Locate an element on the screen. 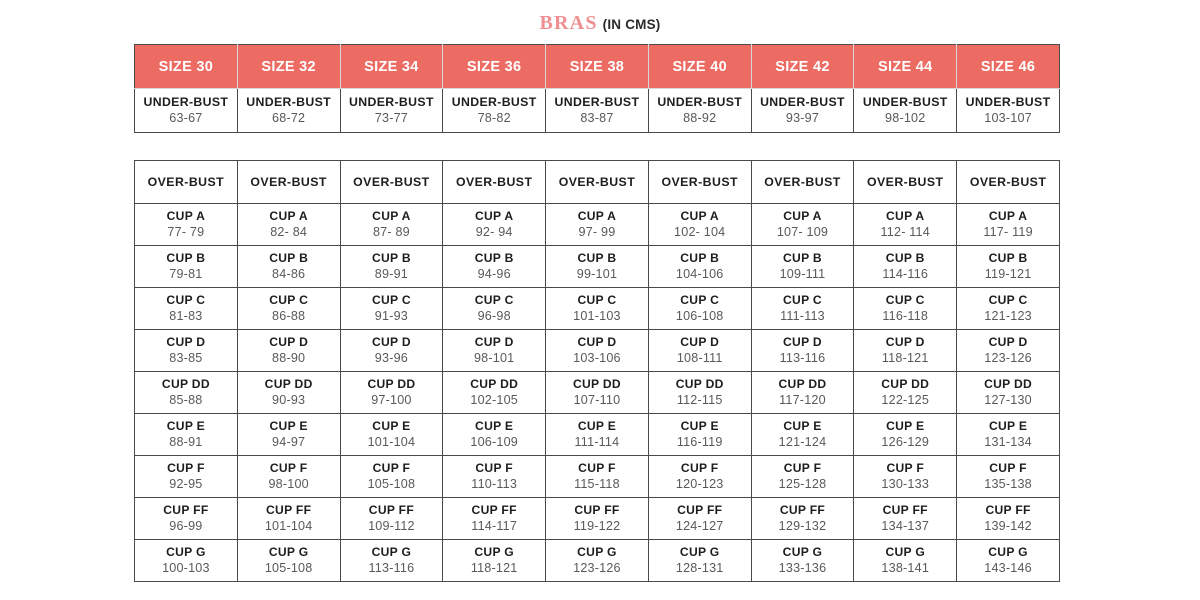 This screenshot has height=600, width=1200. cup-cell: CUP G 105-108 is located at coordinates (288, 560).